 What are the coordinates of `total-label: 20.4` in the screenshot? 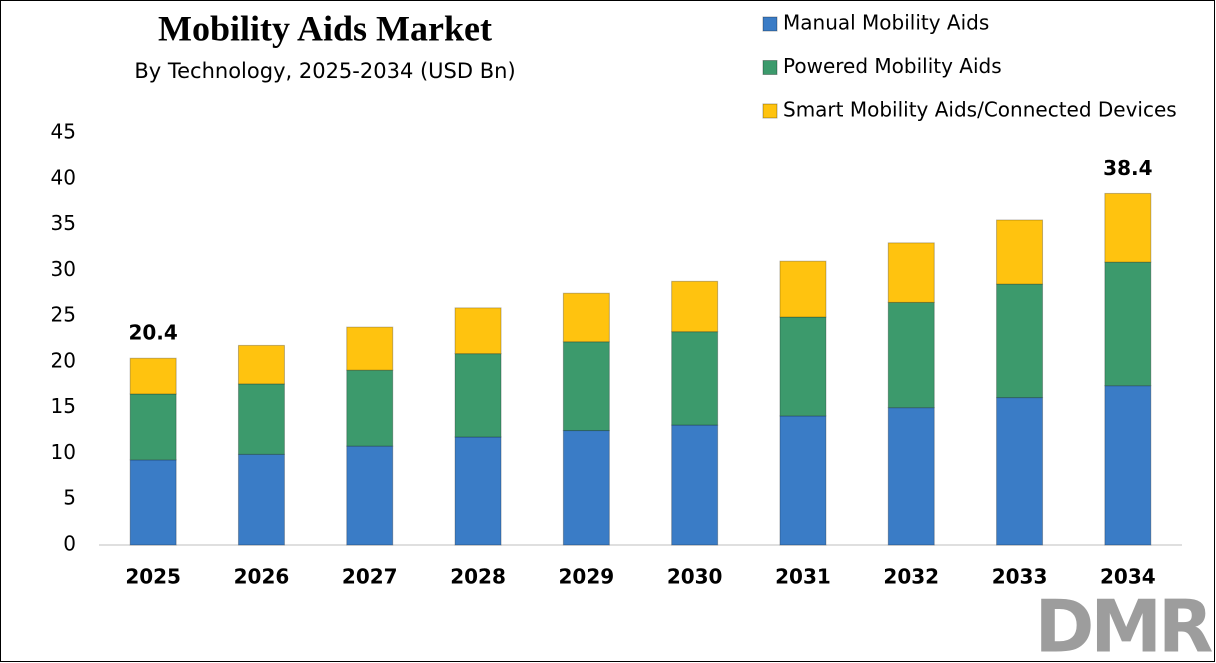 It's located at (152, 333).